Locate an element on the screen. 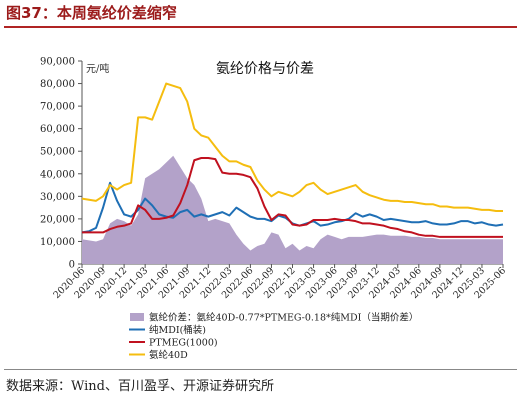 This screenshot has height=404, width=521. y-tick-label: 10,000 is located at coordinates (57, 242).